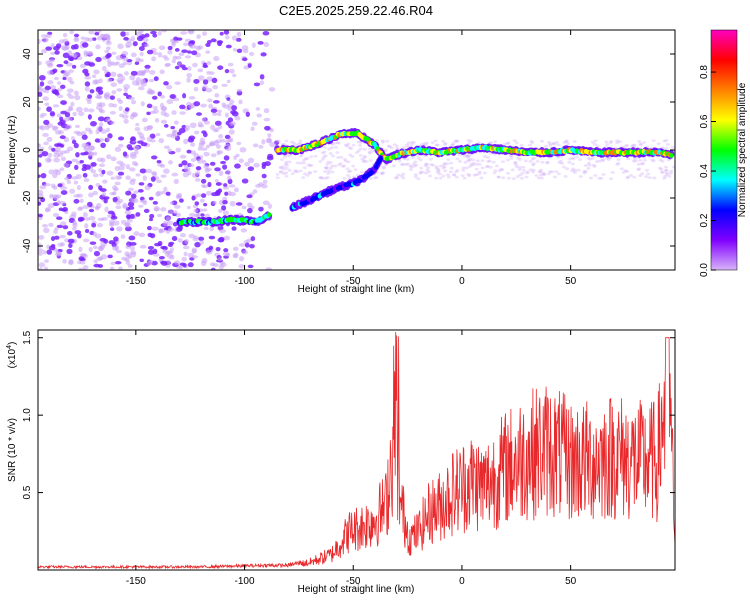 This screenshot has width=750, height=600. What do you see at coordinates (27, 150) in the screenshot?
I see `y-tick-label: 0` at bounding box center [27, 150].